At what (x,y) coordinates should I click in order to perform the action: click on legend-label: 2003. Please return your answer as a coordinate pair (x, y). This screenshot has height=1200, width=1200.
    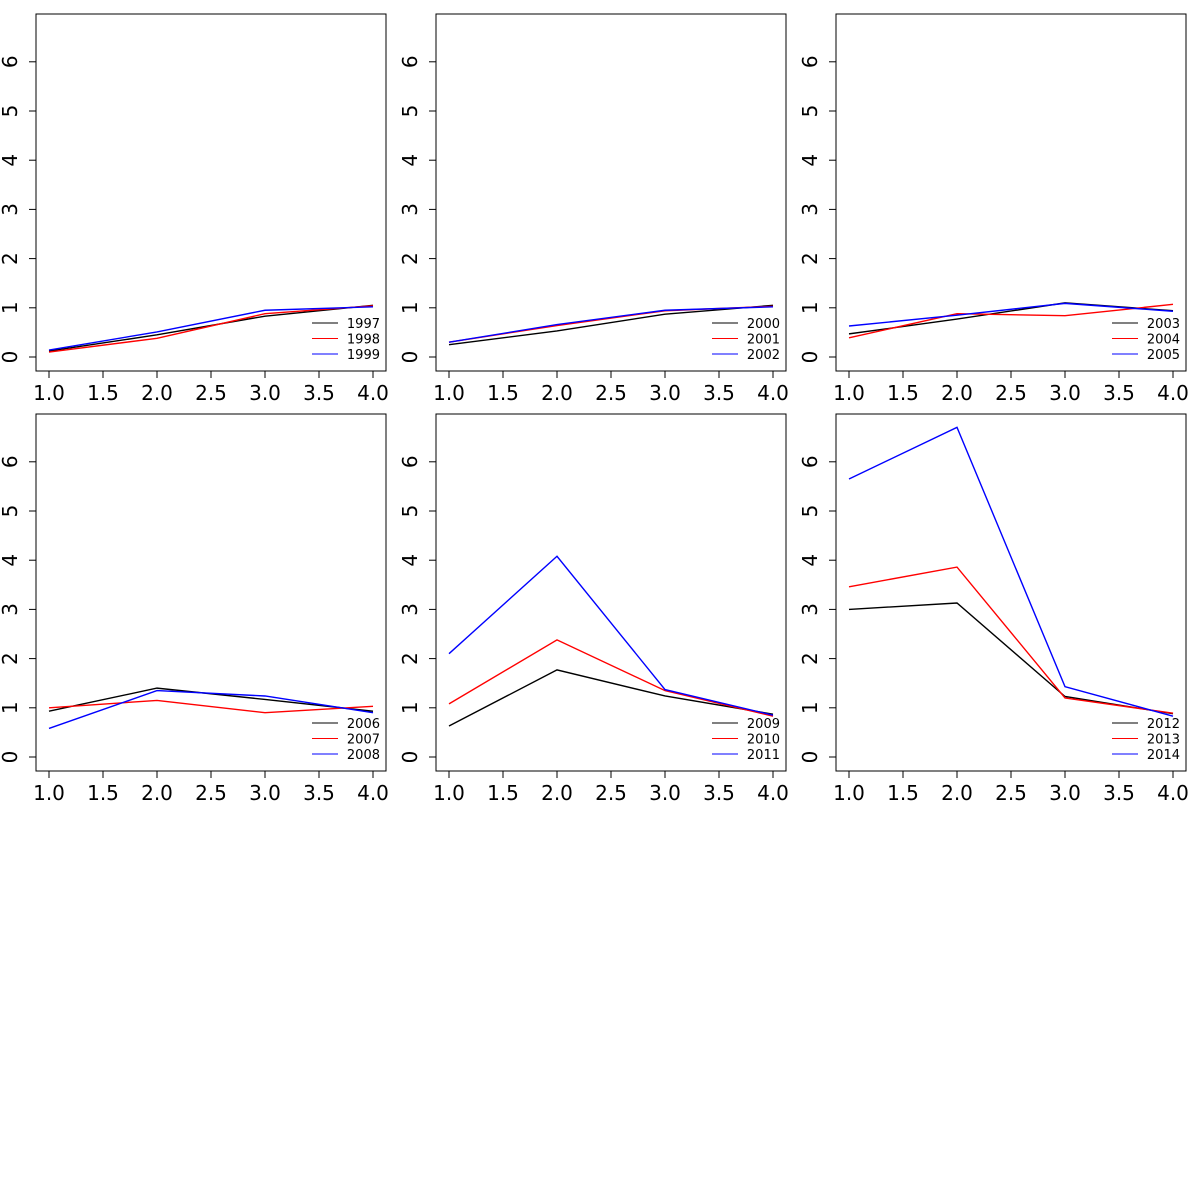
    Looking at the image, I should click on (1163, 324).